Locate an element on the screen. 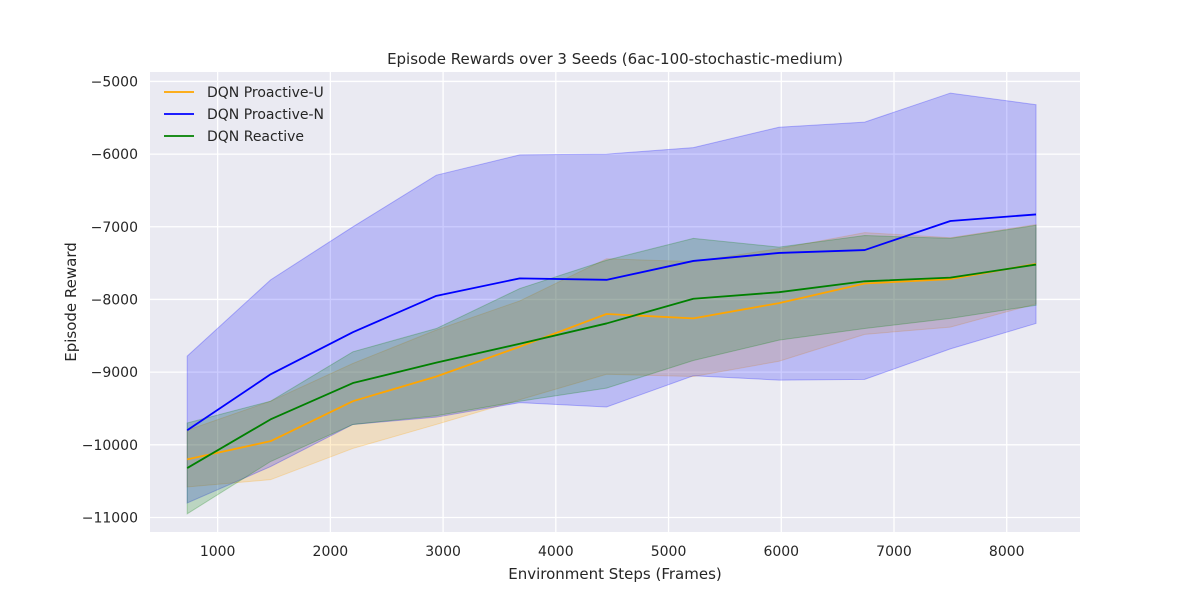 This screenshot has width=1200, height=600. y-tick-label: −10000 is located at coordinates (110, 446).